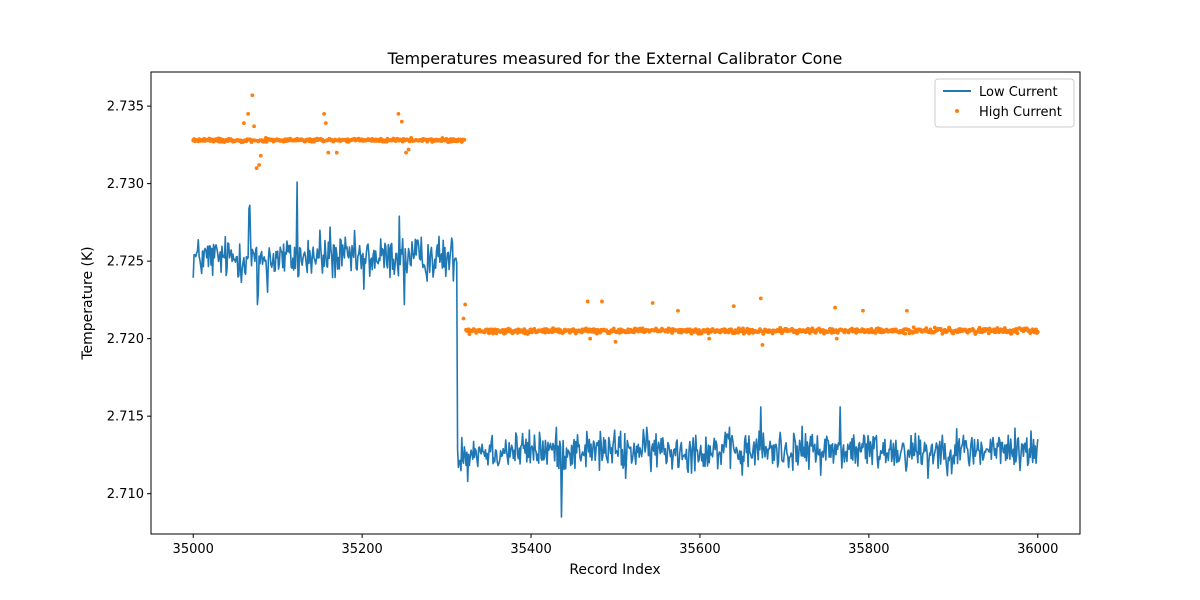 This screenshot has height=600, width=1200. Describe the element at coordinates (614, 570) in the screenshot. I see `x-axis-label: Record Index` at that location.